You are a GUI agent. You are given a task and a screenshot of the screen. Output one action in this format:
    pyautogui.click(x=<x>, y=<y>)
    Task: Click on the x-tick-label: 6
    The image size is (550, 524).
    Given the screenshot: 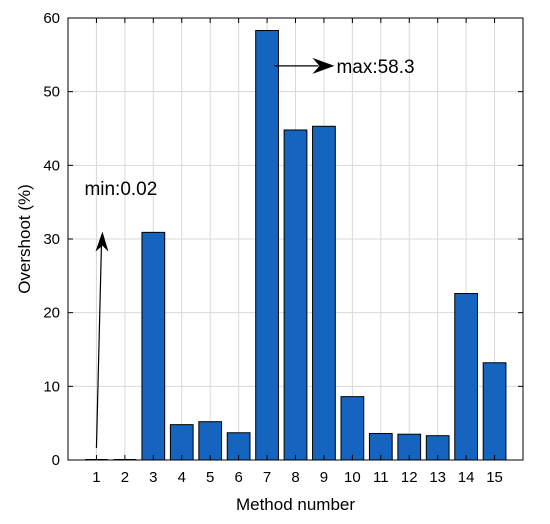 What is the action you would take?
    pyautogui.click(x=238, y=477)
    